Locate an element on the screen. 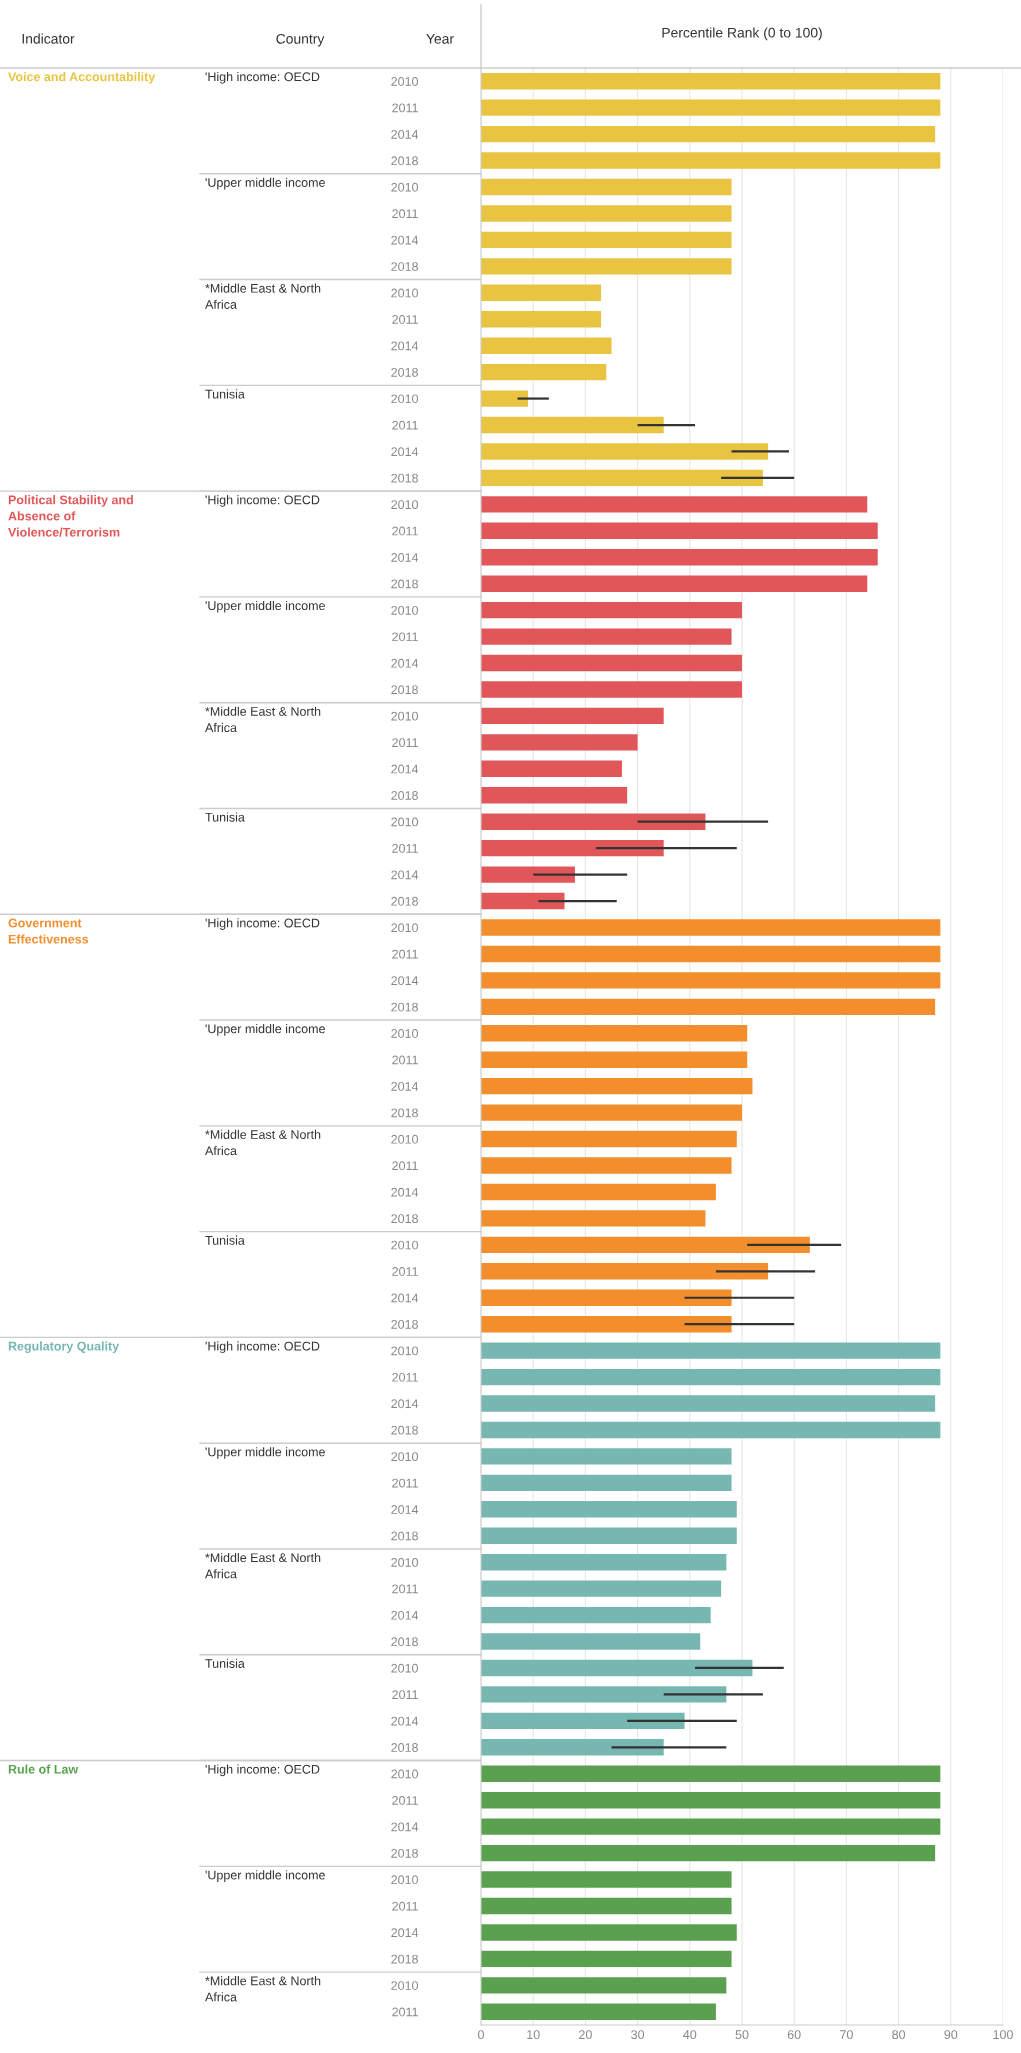  x-tick-label: 100 is located at coordinates (1003, 2035).